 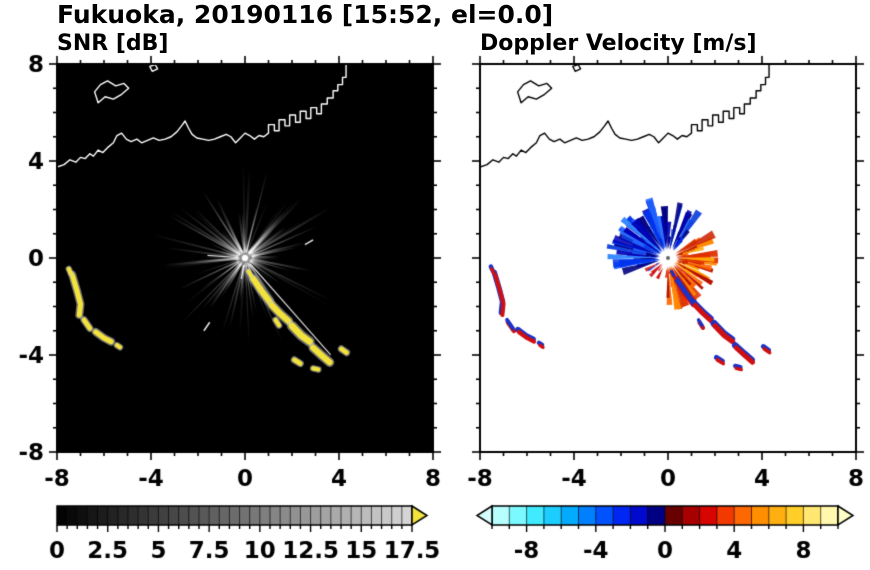 What do you see at coordinates (305, 14) in the screenshot?
I see `figure-title: Fukuoka, 20190116 [15:52, el=0.0]` at bounding box center [305, 14].